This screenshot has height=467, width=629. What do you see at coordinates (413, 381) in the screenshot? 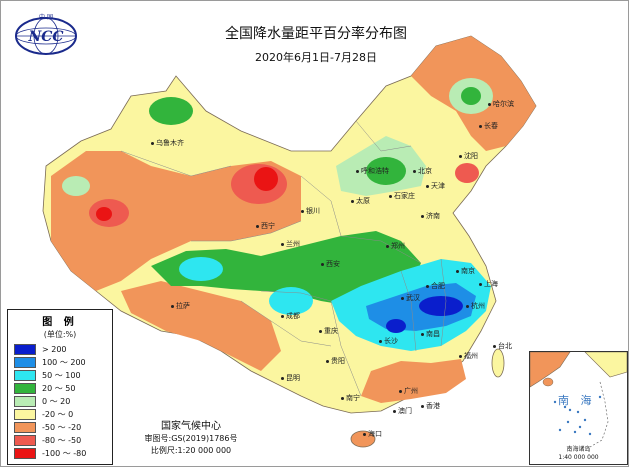
I see `region-south-dry` at bounding box center [413, 381].